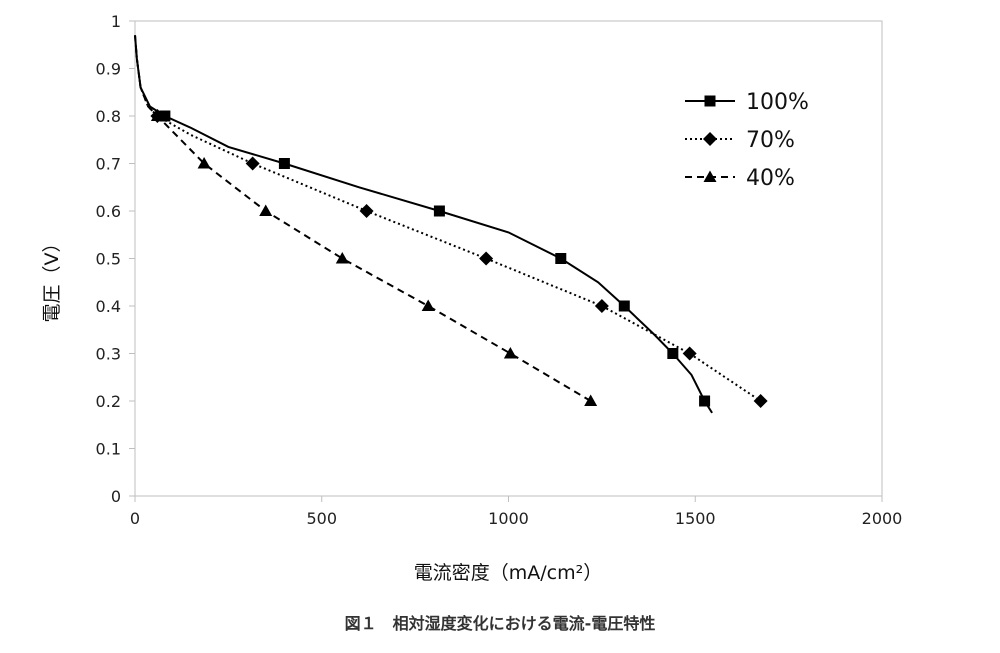 The width and height of the screenshot is (1000, 653). What do you see at coordinates (695, 518) in the screenshot?
I see `x-tick-label: 1500` at bounding box center [695, 518].